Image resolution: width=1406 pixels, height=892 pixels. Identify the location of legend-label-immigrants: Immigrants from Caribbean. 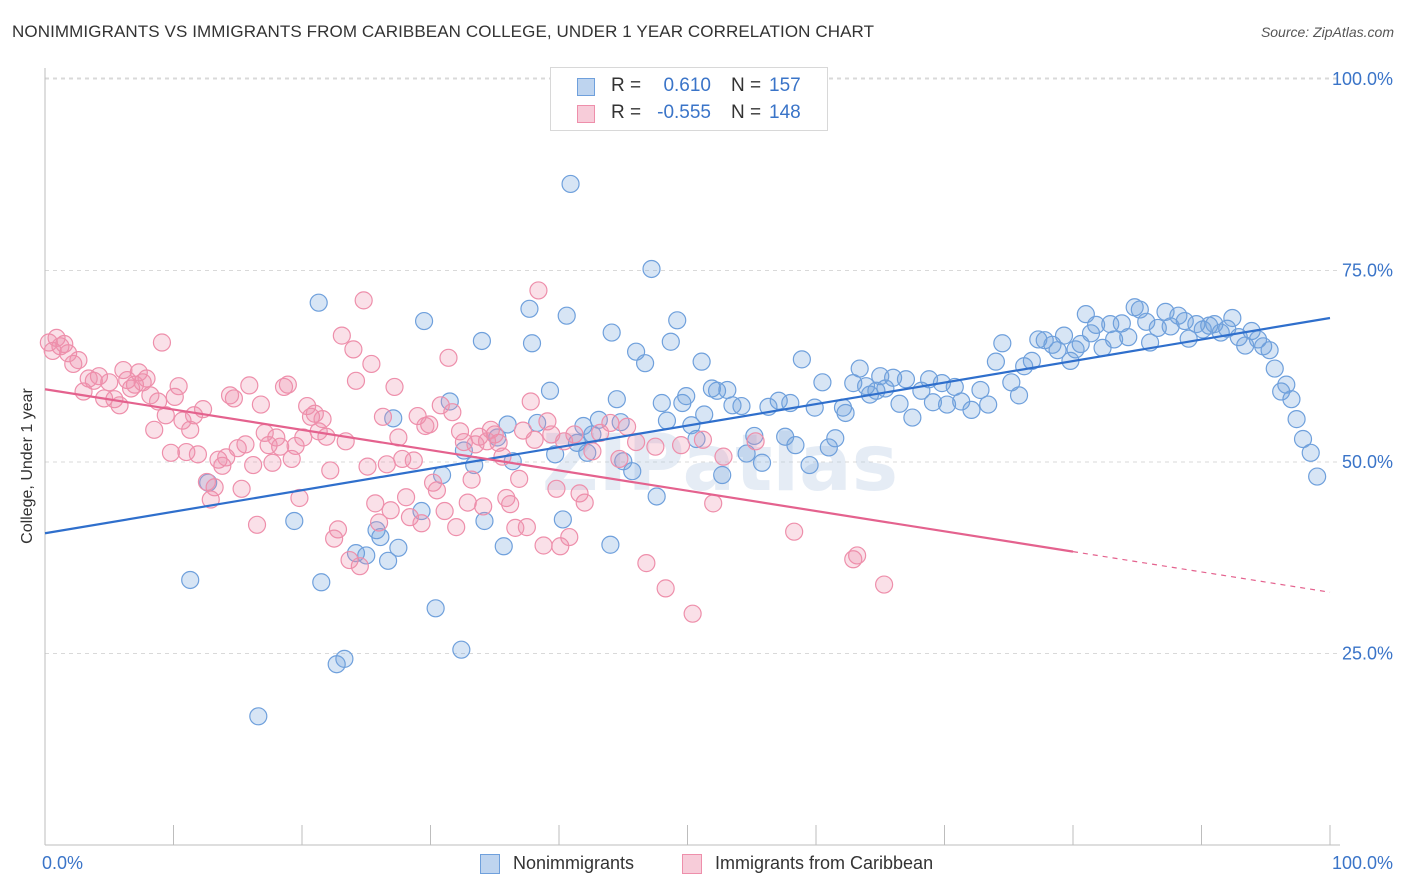
(824, 863).